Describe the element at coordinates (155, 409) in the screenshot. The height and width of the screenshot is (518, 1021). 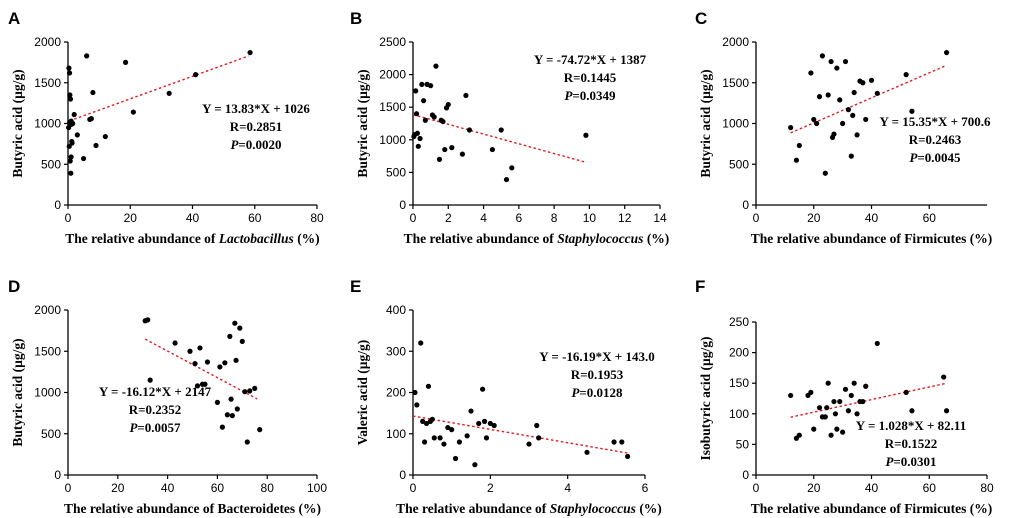
I see `r-value: R=0.2352` at that location.